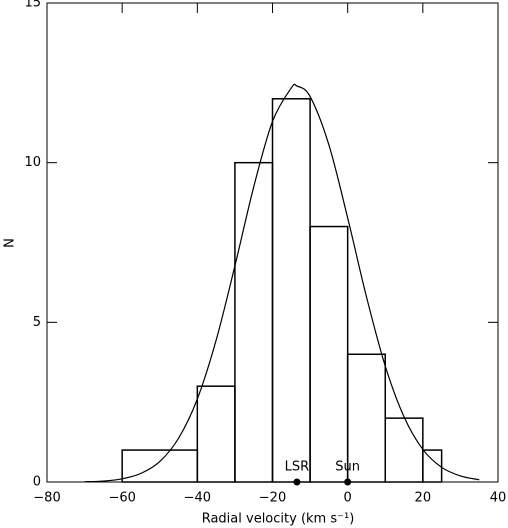 This screenshot has height=528, width=508. What do you see at coordinates (272, 498) in the screenshot?
I see `x-tick-label: −20` at bounding box center [272, 498].